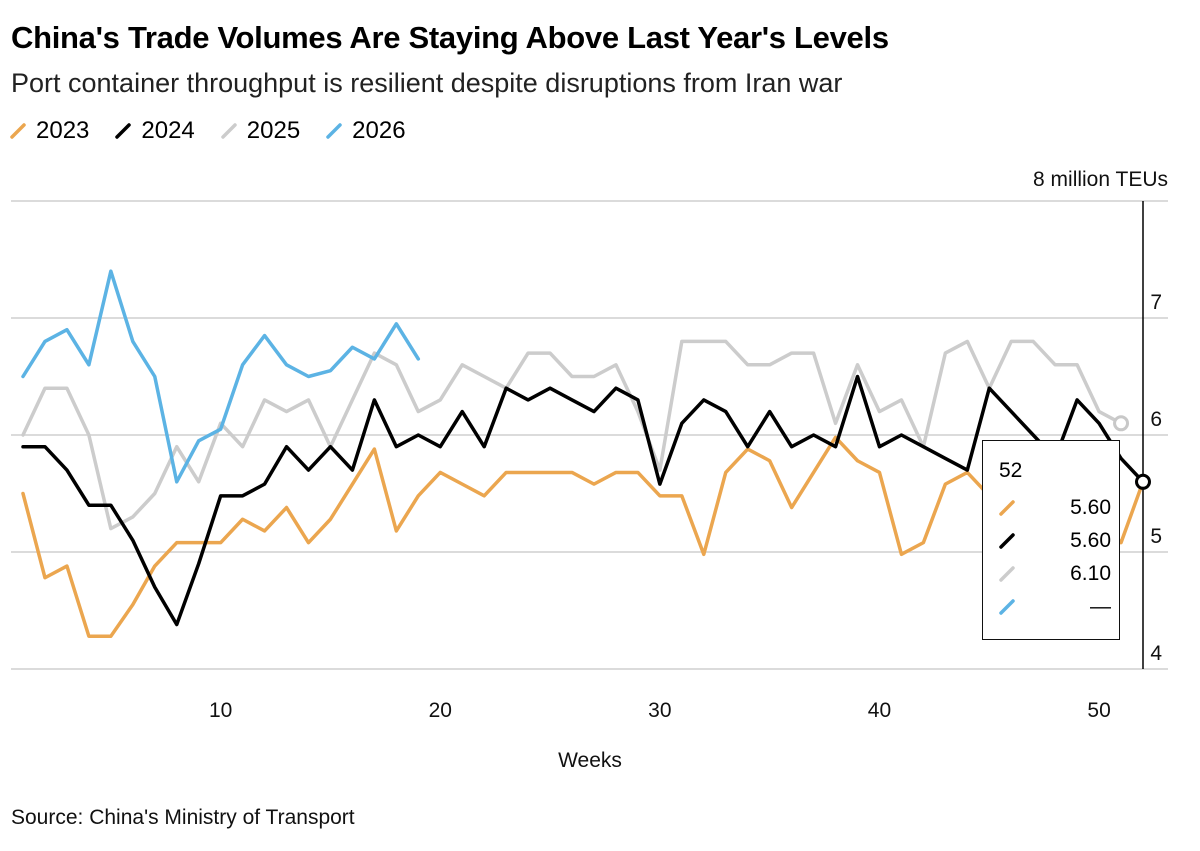  I want to click on tooltip-value-2024: 5.60, so click(1090, 540).